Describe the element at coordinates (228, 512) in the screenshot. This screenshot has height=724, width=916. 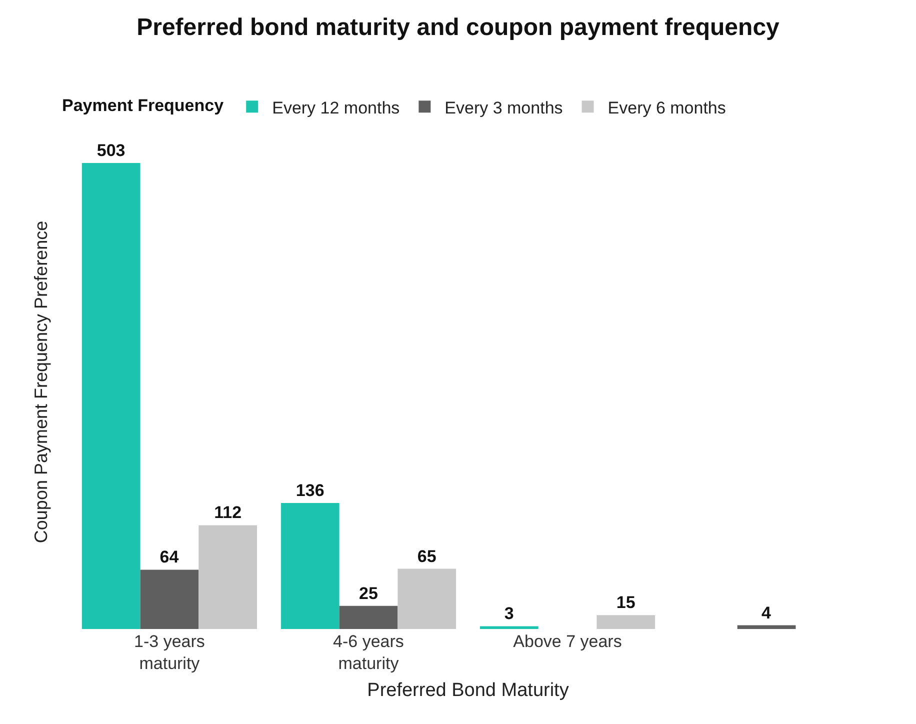
I see `data-label: 112` at that location.